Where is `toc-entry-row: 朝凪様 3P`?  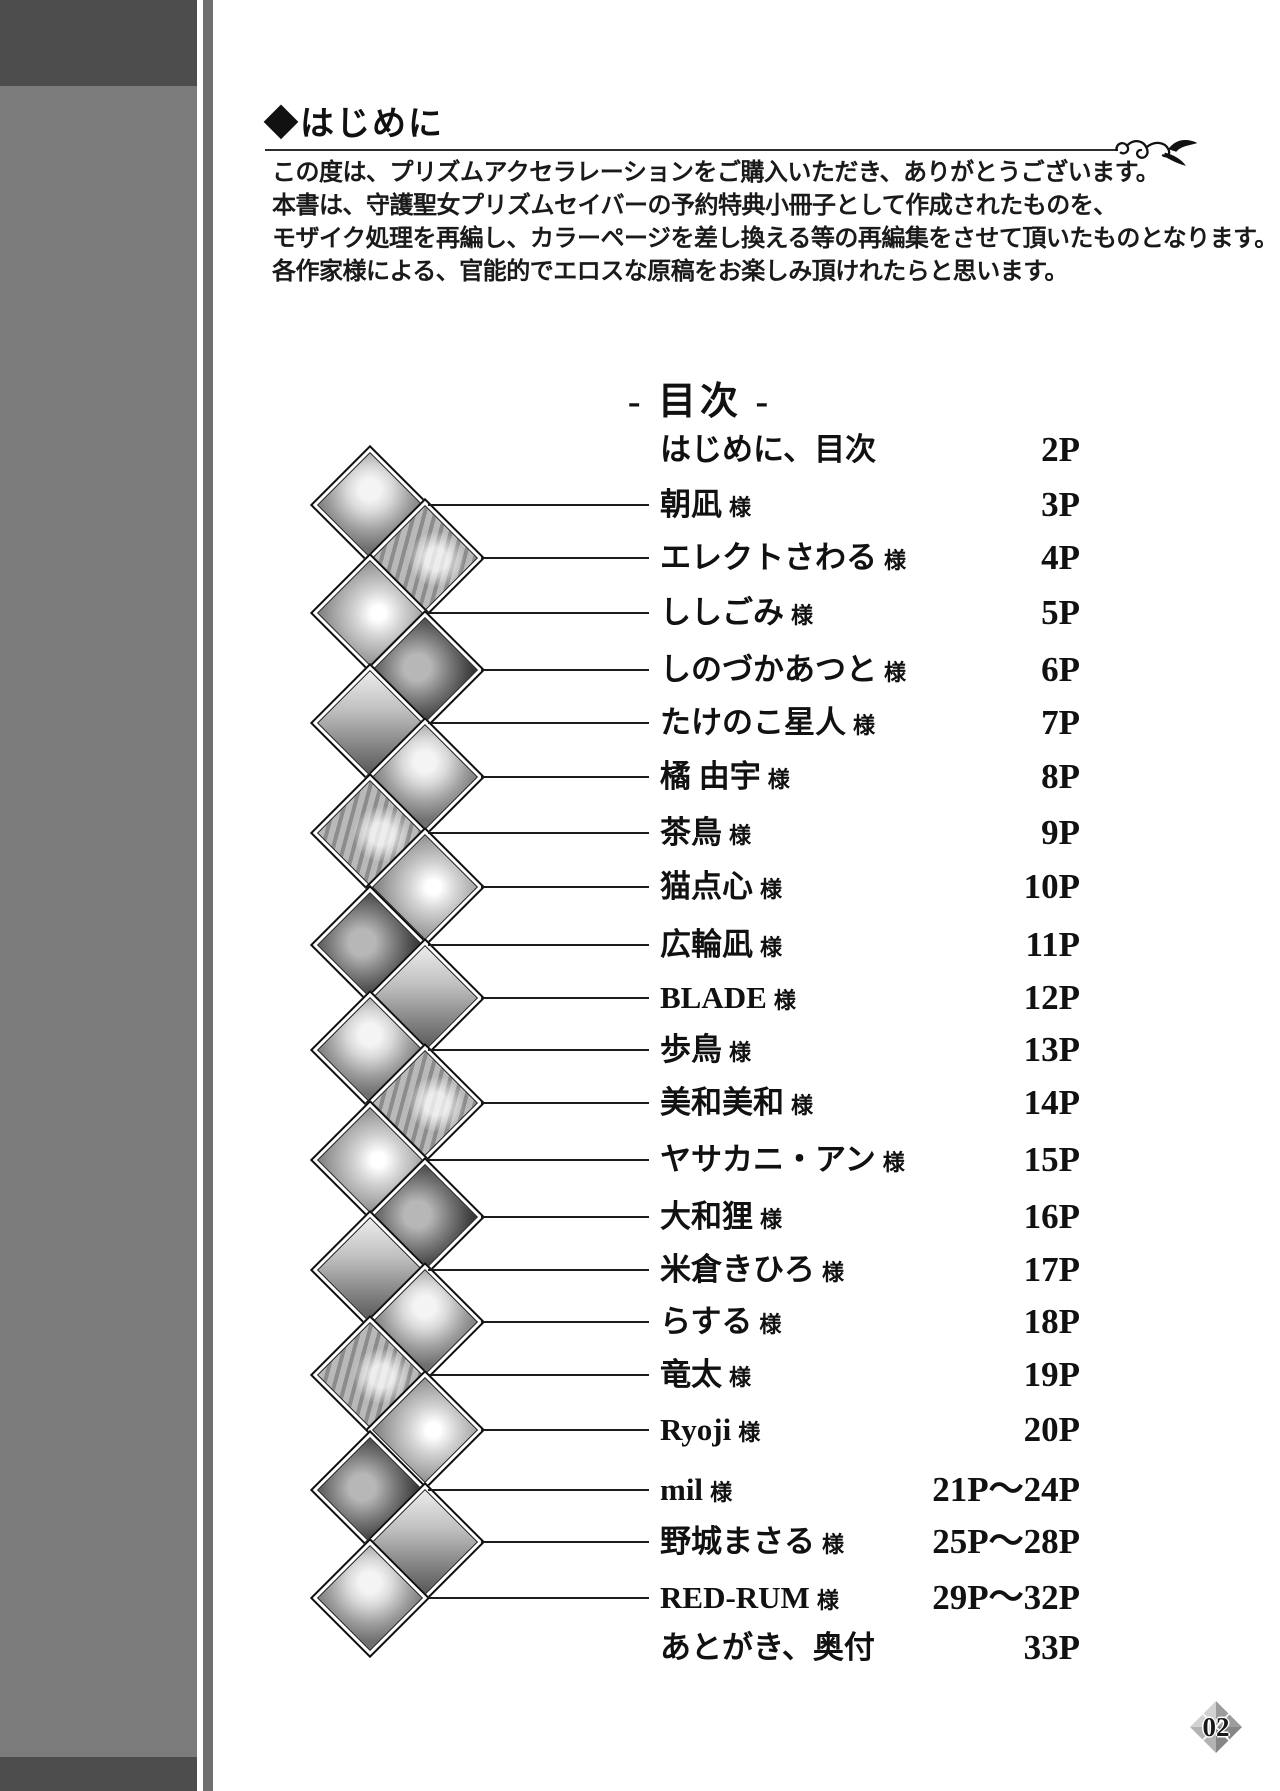 toc-entry-row: 朝凪様 3P is located at coordinates (640, 505).